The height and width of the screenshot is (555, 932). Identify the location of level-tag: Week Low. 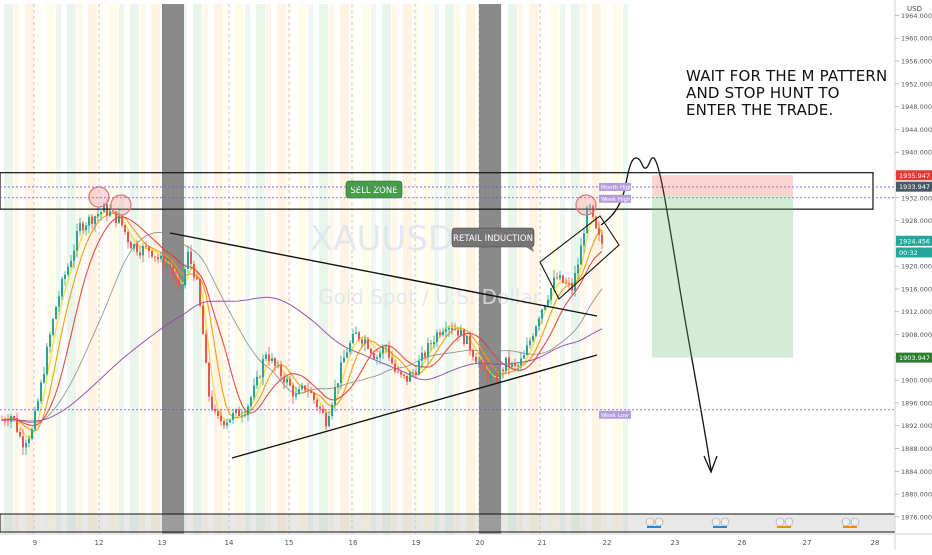
(615, 414).